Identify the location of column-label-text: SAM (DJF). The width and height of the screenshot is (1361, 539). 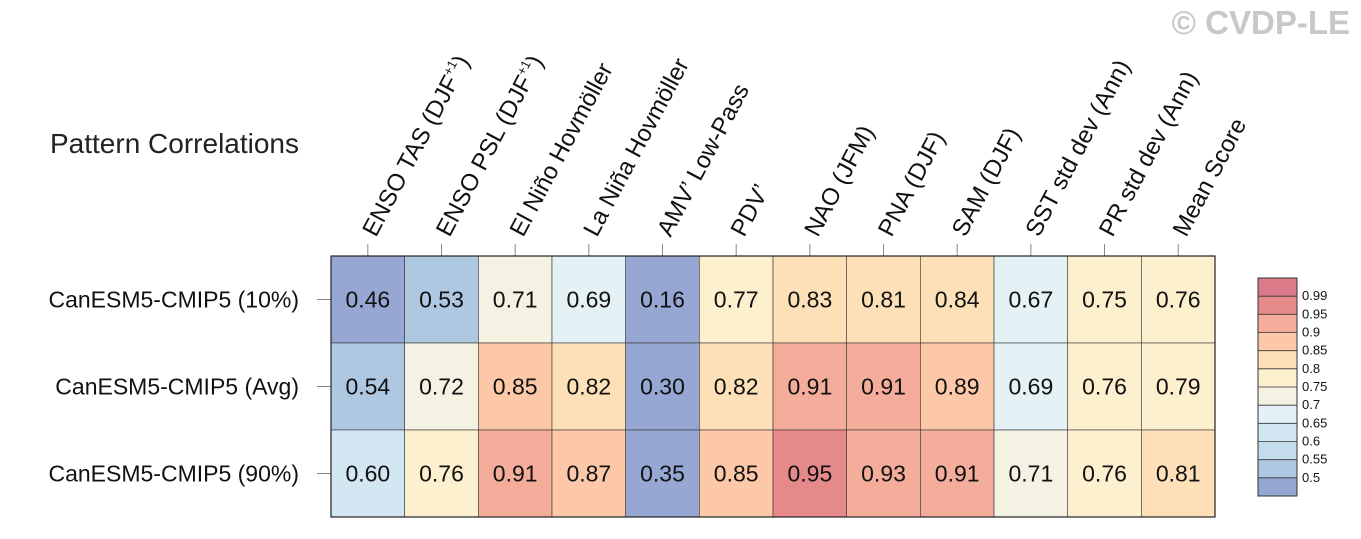
(987, 181).